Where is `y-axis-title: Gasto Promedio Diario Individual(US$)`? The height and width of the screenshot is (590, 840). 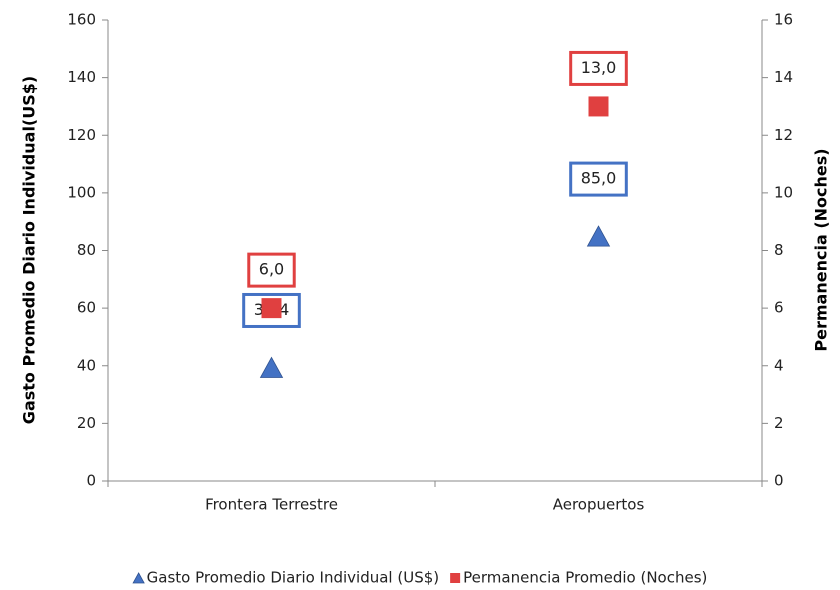
y-axis-title: Gasto Promedio Diario Individual(US$) is located at coordinates (29, 250).